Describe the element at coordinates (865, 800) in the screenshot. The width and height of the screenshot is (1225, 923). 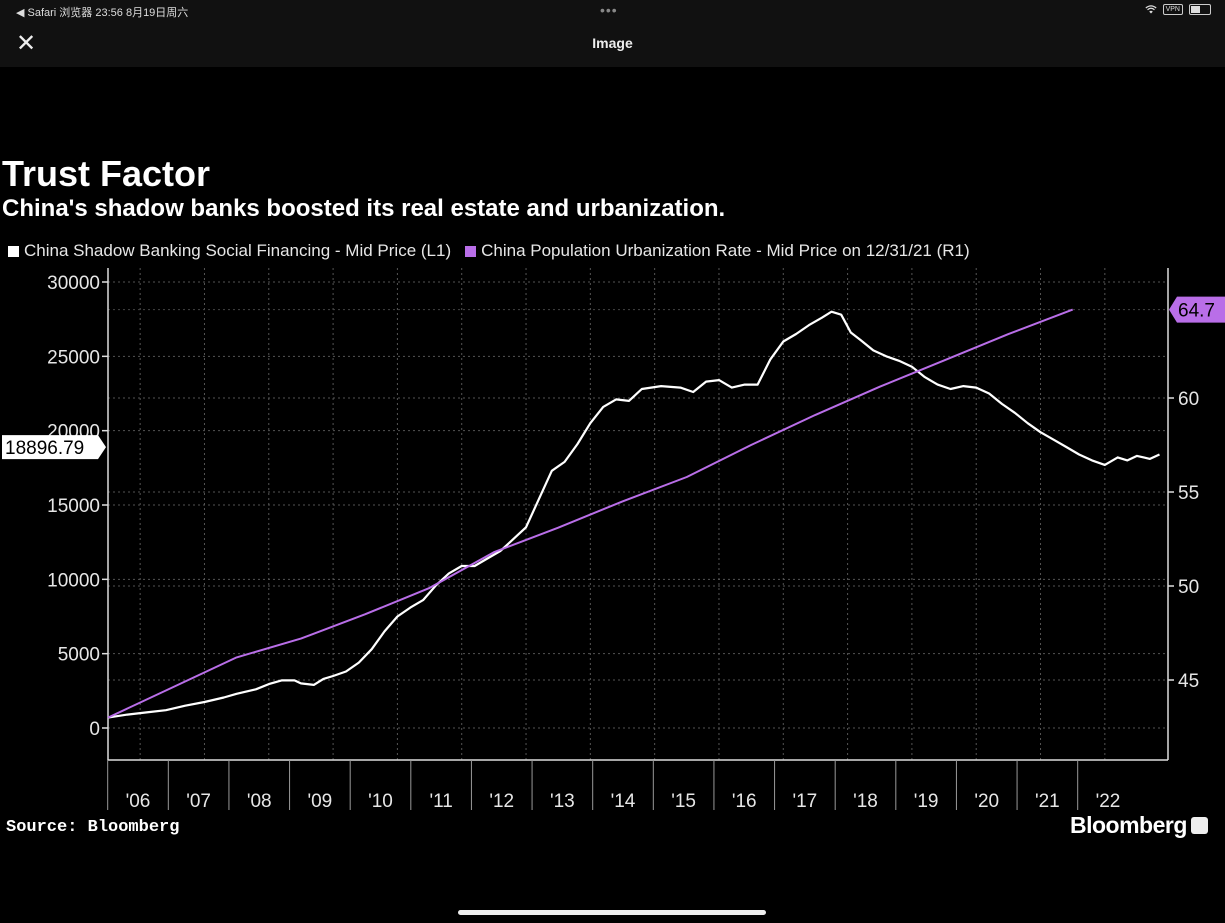
I see `x-tick-label: '18` at that location.